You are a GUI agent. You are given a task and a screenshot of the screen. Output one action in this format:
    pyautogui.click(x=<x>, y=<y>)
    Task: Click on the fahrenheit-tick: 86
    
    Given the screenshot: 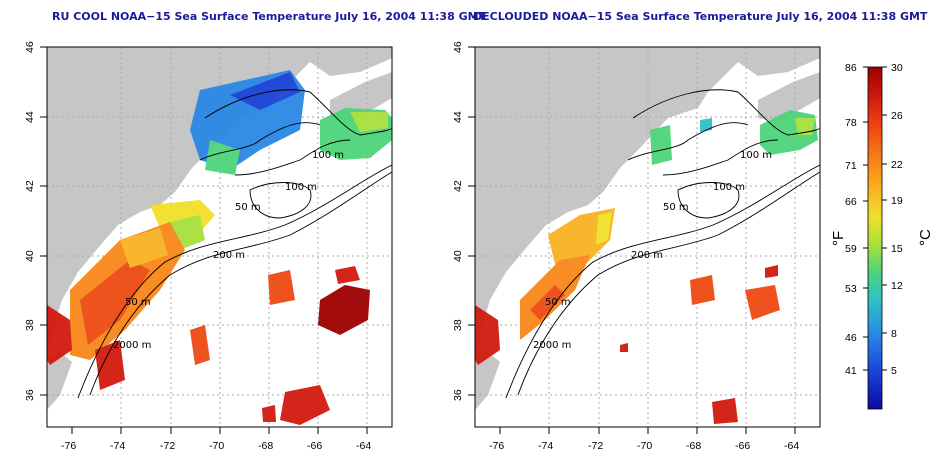 What is the action you would take?
    pyautogui.click(x=851, y=68)
    